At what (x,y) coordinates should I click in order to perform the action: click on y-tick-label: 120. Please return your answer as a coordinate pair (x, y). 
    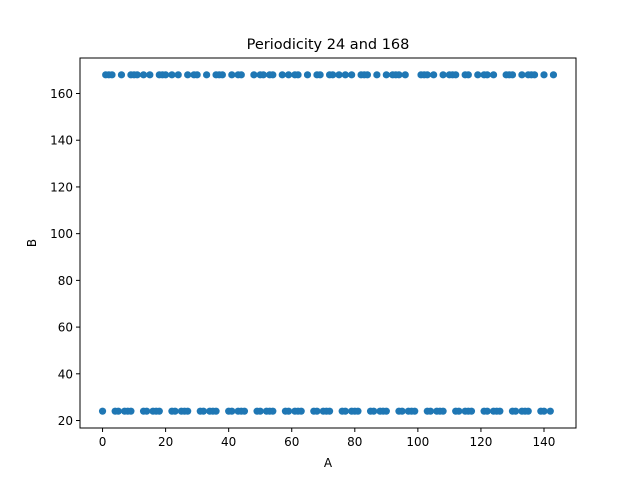
    Looking at the image, I should click on (61, 187).